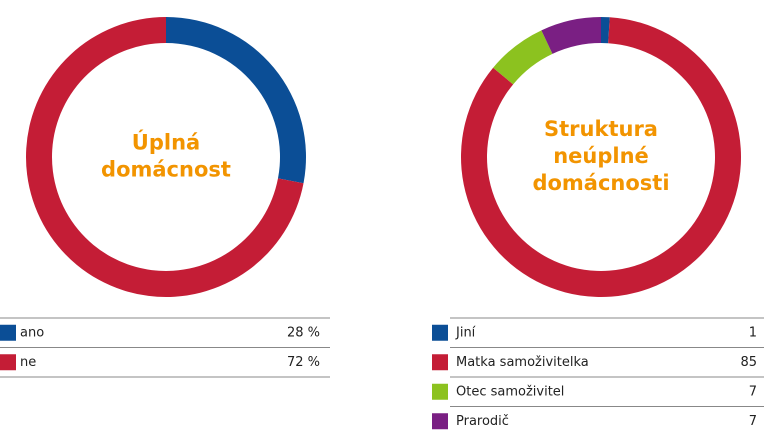 This screenshot has height=430, width=764. What do you see at coordinates (303, 332) in the screenshot?
I see `legend-value: 28 %` at bounding box center [303, 332].